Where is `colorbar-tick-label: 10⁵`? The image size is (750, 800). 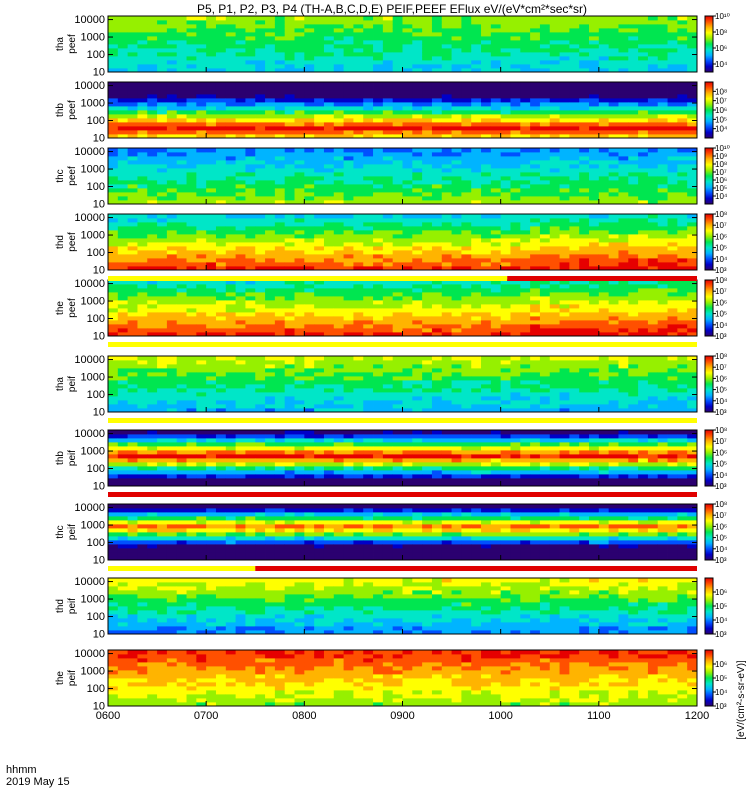
colorbar-tick-label: 10⁵ is located at coordinates (721, 188).